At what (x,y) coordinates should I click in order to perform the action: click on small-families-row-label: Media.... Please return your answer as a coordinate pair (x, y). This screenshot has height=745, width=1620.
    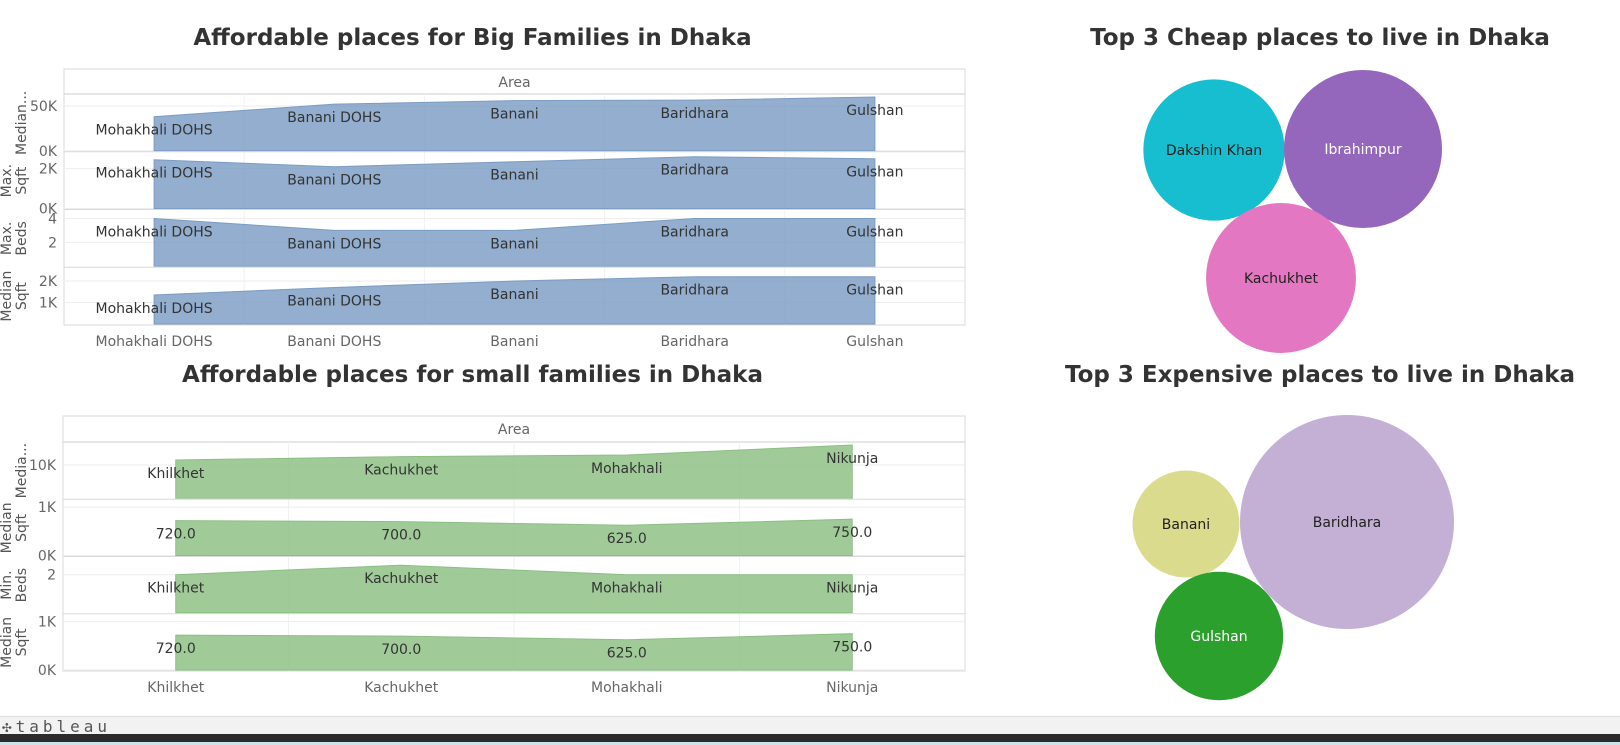
    Looking at the image, I should click on (22, 470).